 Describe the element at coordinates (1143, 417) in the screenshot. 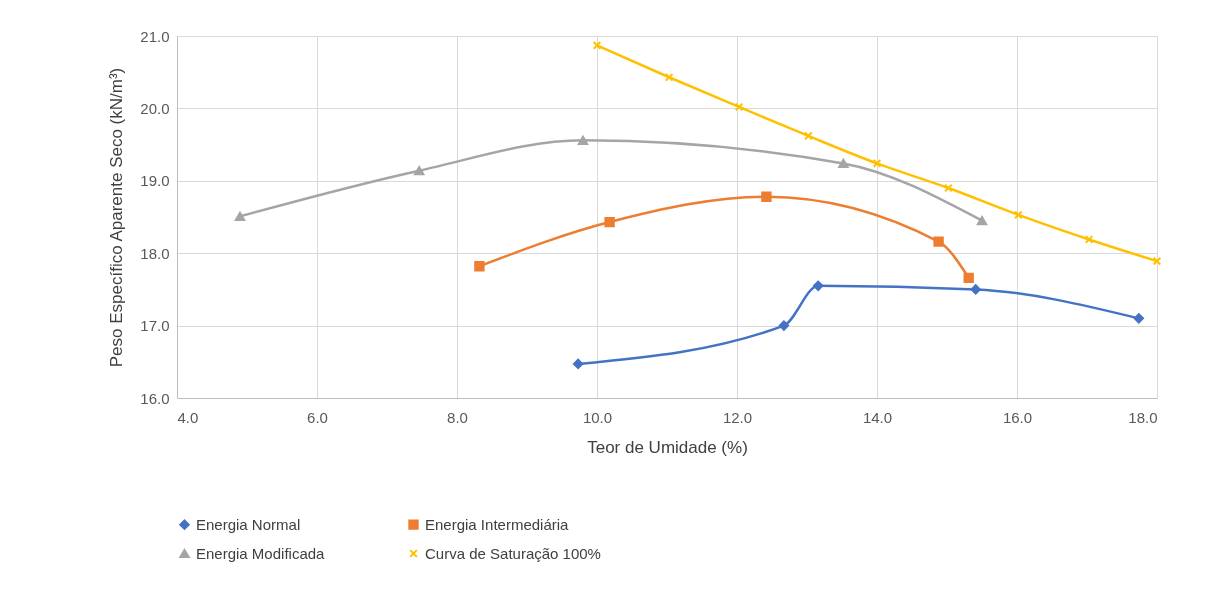

I see `x-tick-label: 18.0` at that location.